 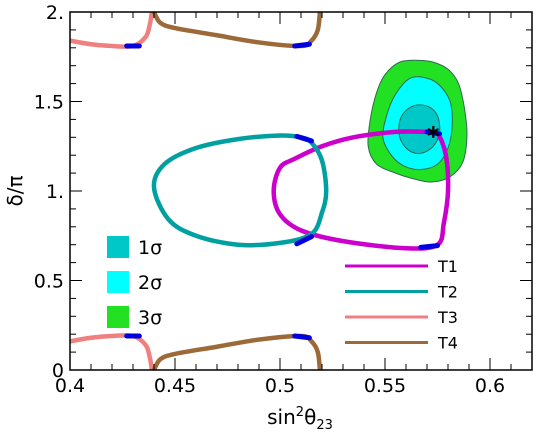 I want to click on sigma-legend: 1σ 2σ 3σ, so click(x=134, y=282).